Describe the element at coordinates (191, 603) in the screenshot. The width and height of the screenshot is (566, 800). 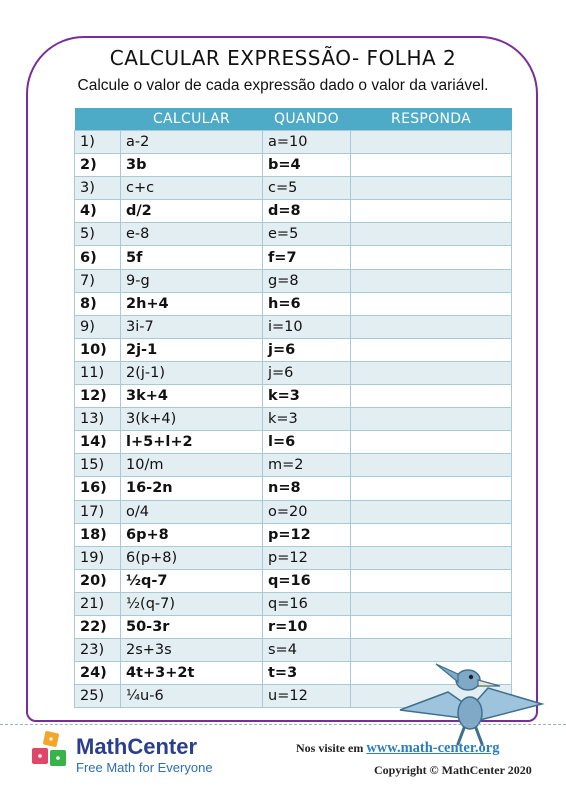
I see `expression: ½(q-7)` at that location.